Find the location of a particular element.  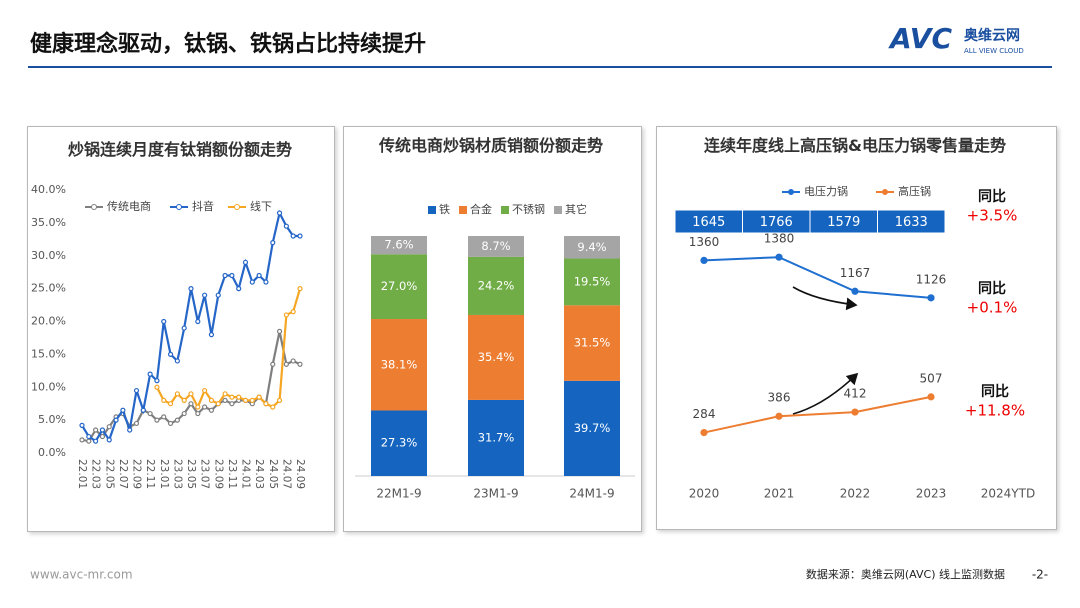

legend-swatch is located at coordinates (558, 210).